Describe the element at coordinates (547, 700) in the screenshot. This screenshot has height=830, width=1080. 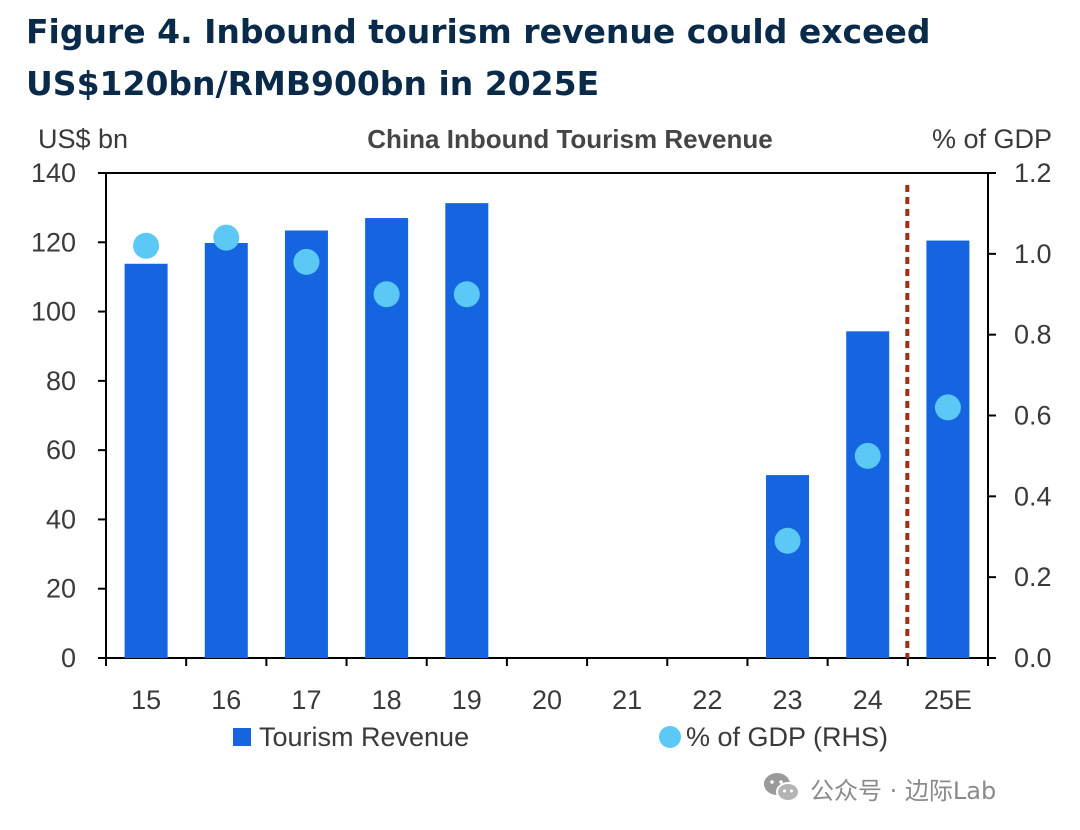
I see `x-tick-label: 20` at that location.